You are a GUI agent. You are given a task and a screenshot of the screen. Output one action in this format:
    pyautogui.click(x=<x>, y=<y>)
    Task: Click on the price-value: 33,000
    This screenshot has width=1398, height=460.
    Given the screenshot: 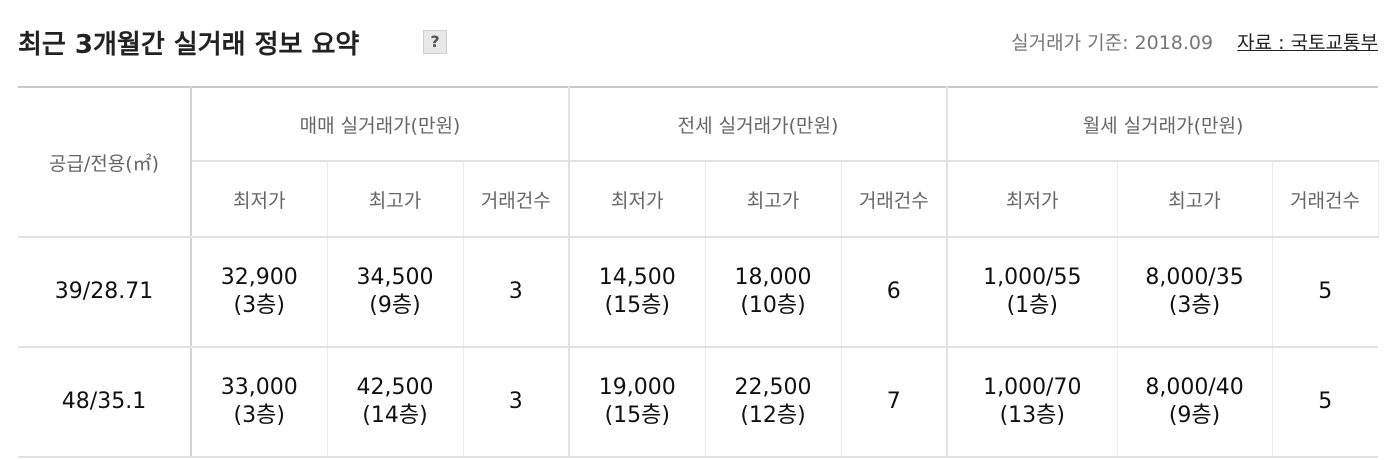 What is the action you would take?
    pyautogui.click(x=259, y=387)
    